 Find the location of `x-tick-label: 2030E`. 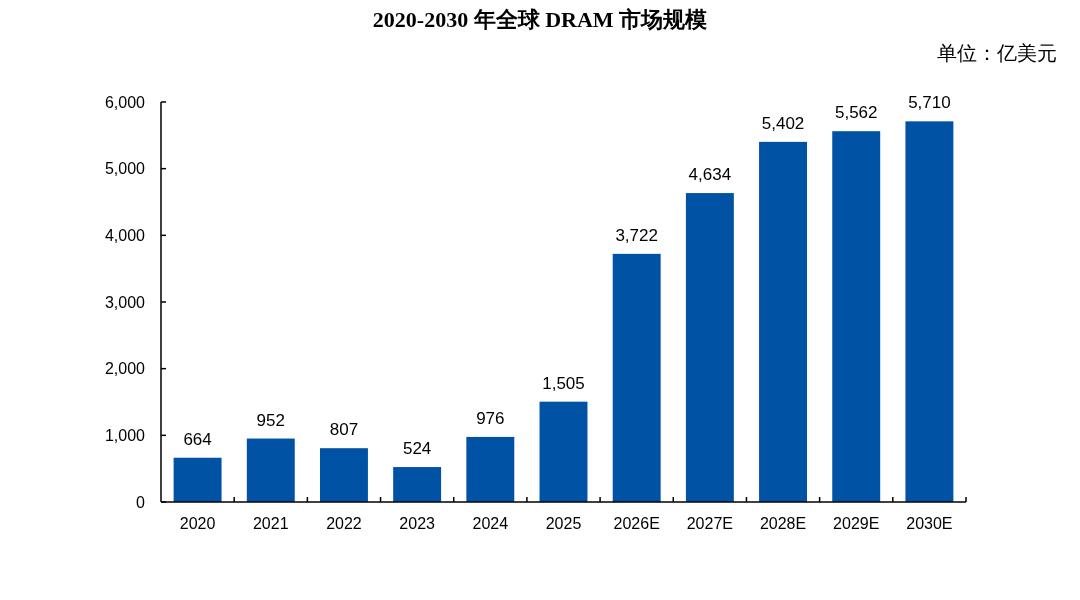

x-tick-label: 2030E is located at coordinates (929, 523).